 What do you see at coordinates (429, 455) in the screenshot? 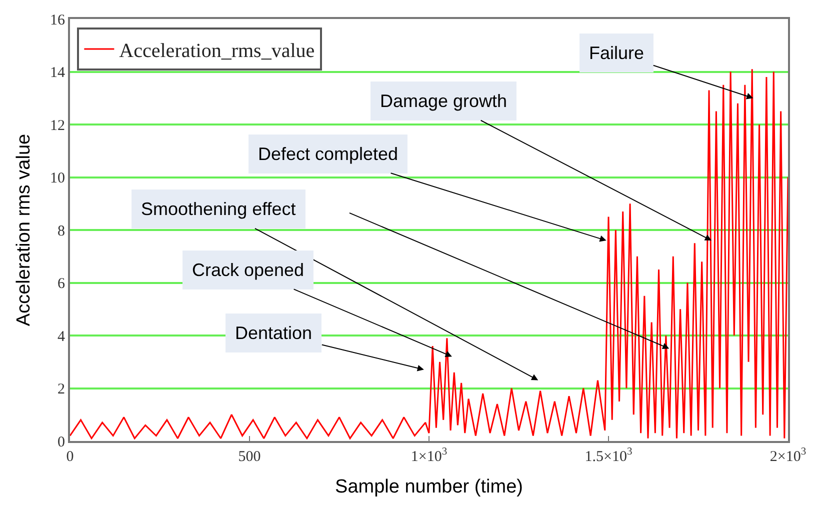
I see `x-tick-label: 1×10$^{3}$` at bounding box center [429, 455].